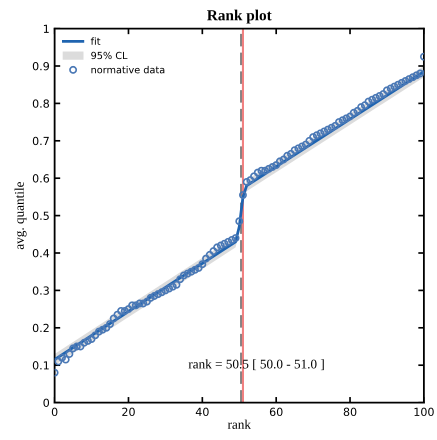  I want to click on y-tick-label: 0.3, so click(40, 290).